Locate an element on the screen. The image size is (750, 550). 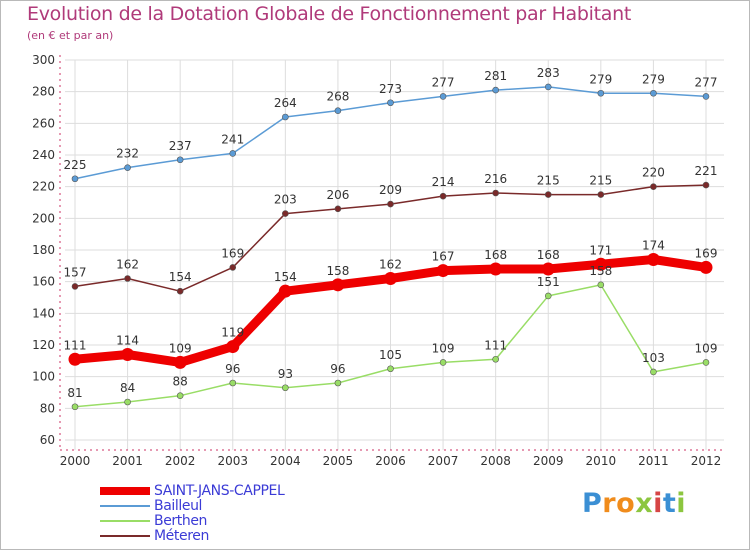
data-label: 171 is located at coordinates (600, 250).